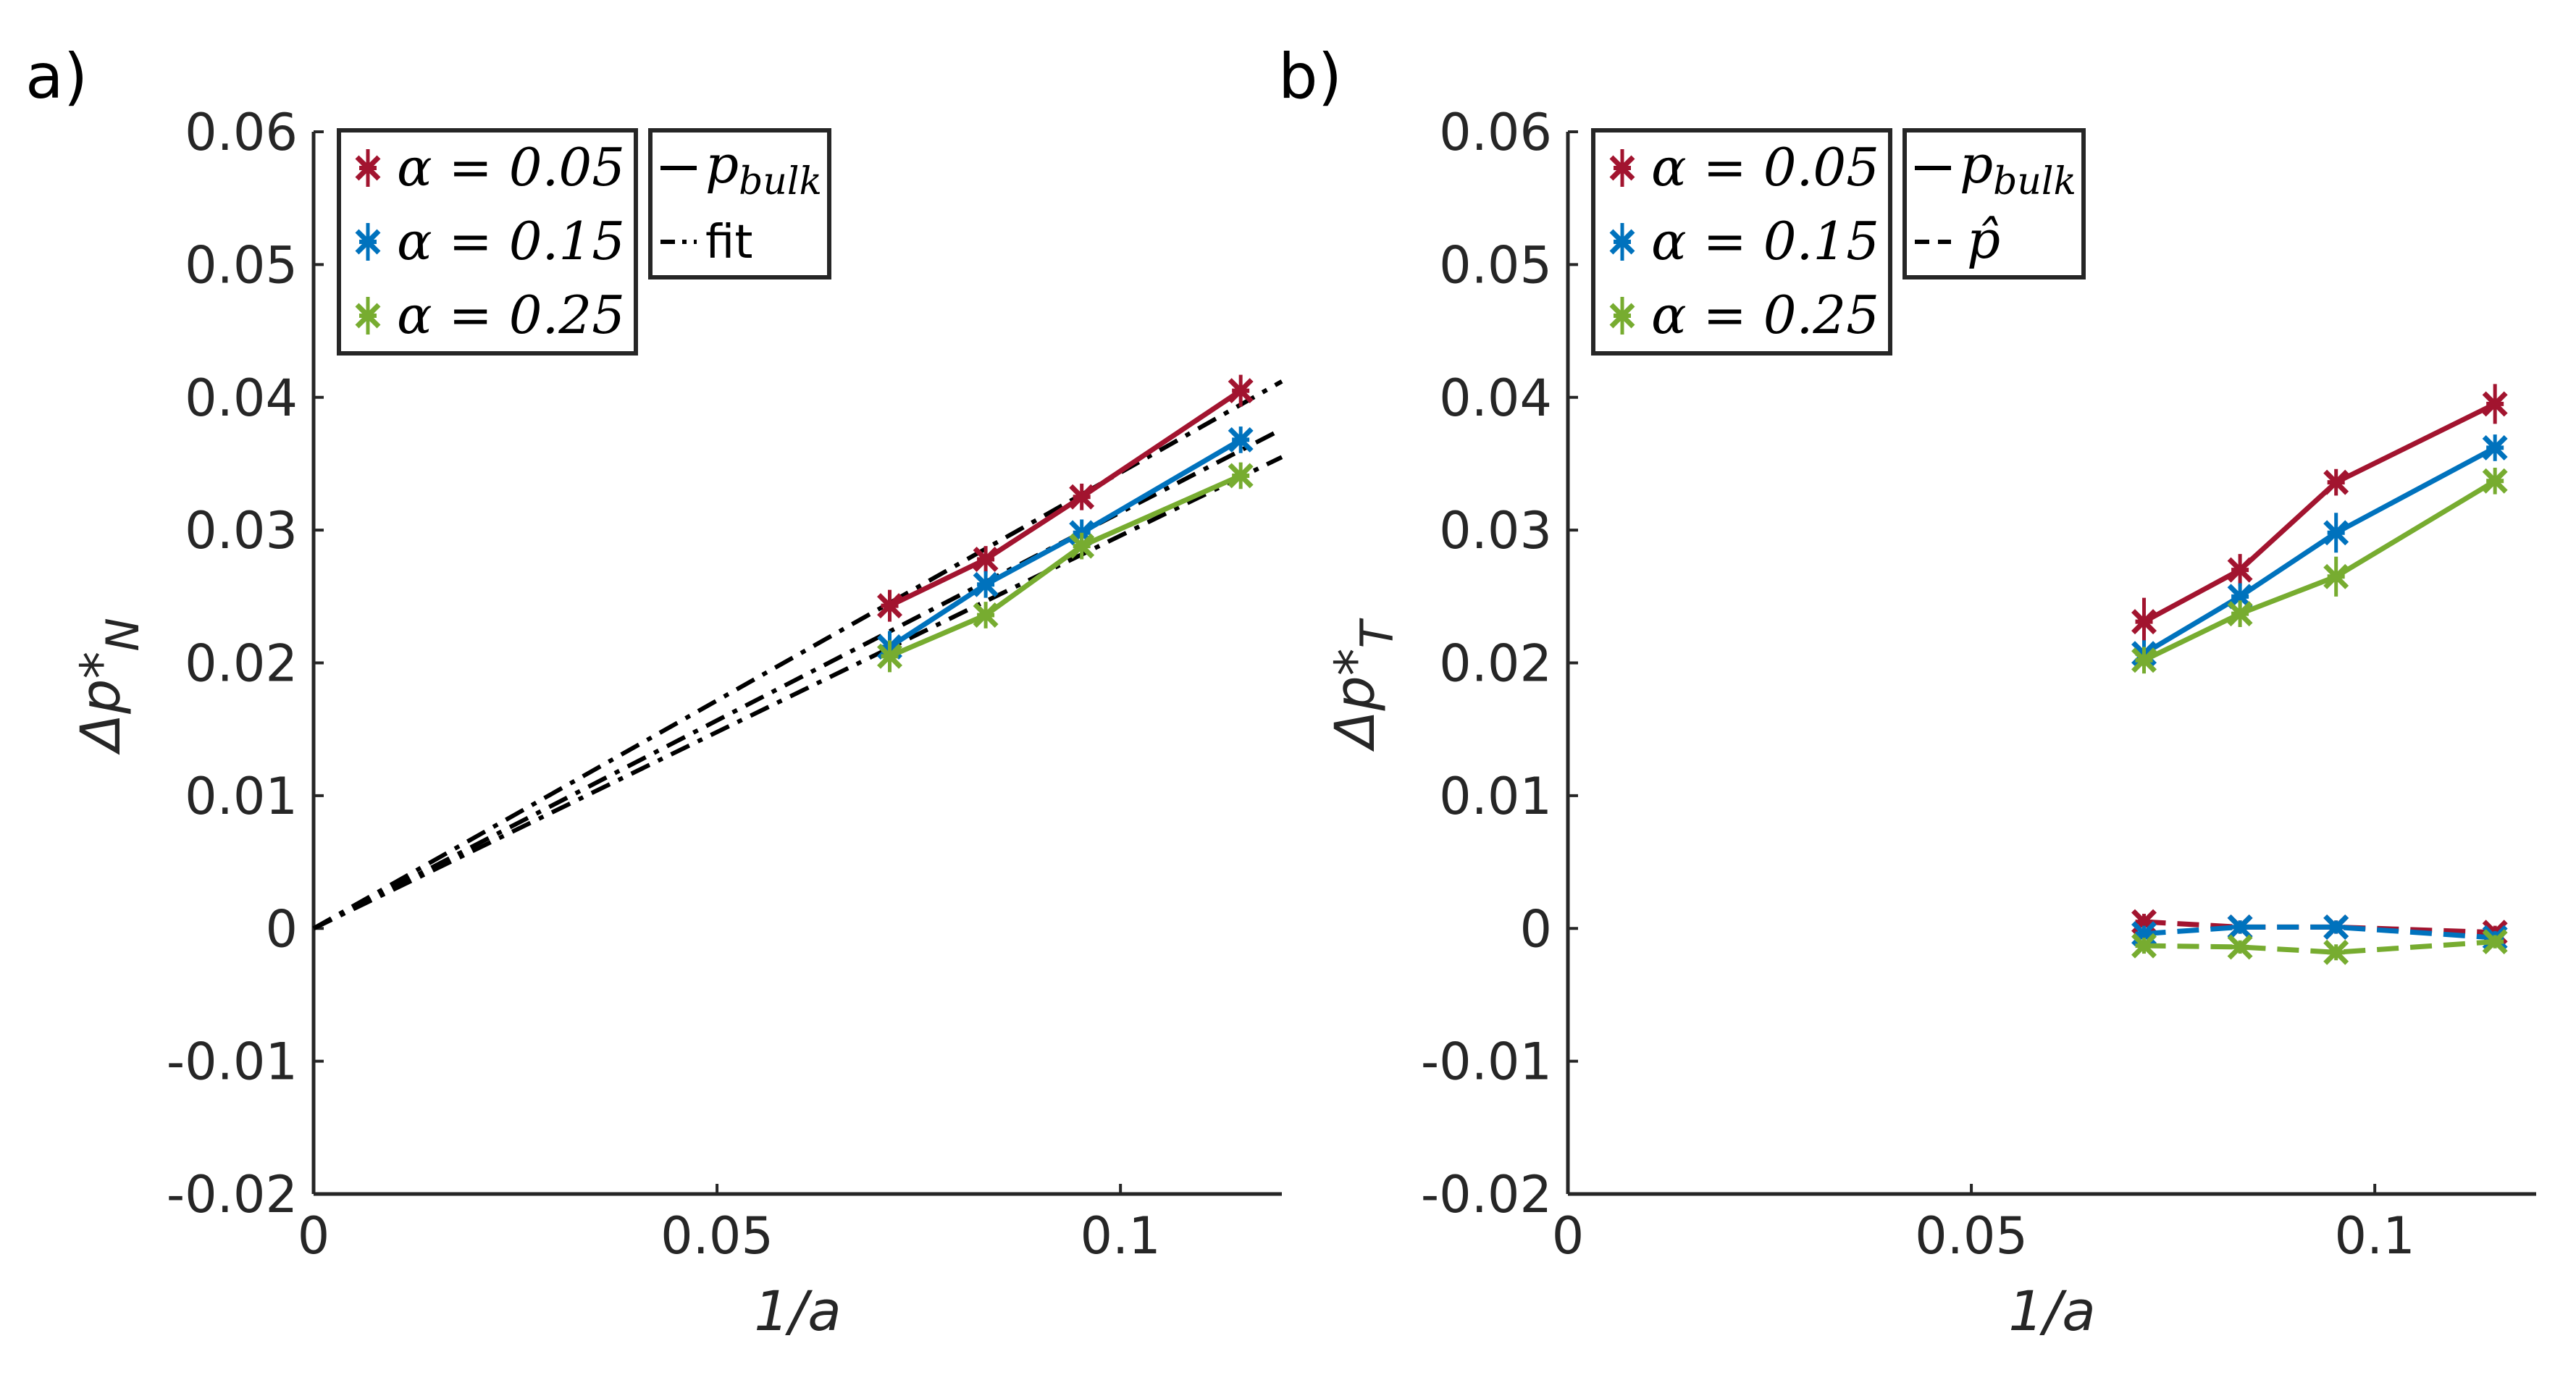 The image size is (2576, 1375). Describe the element at coordinates (108, 686) in the screenshot. I see `y-axis-label: Δp*N` at that location.